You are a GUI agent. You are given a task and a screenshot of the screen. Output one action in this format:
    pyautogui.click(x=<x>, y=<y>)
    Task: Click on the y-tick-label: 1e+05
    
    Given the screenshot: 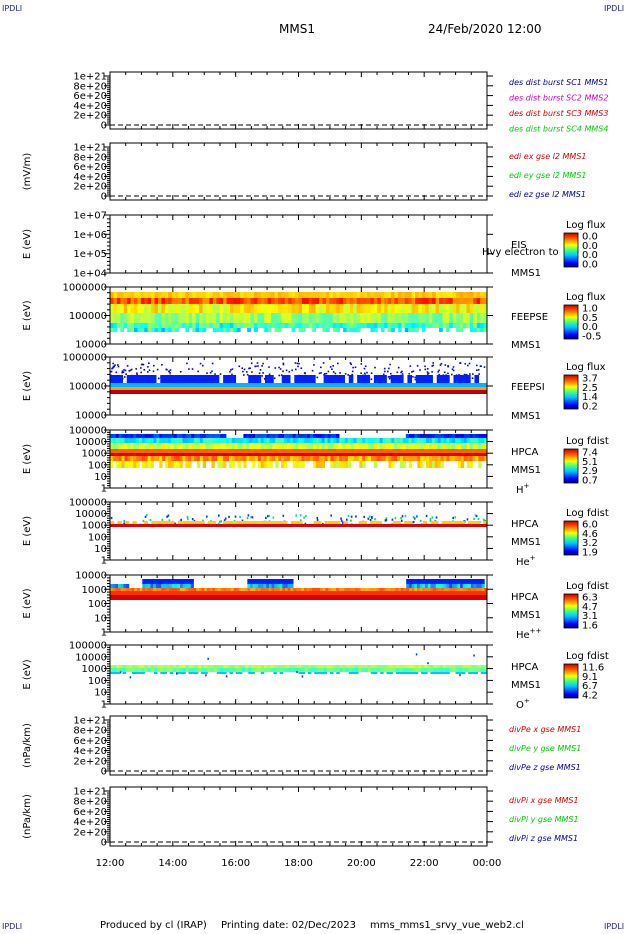 What is the action you would take?
    pyautogui.click(x=90, y=254)
    